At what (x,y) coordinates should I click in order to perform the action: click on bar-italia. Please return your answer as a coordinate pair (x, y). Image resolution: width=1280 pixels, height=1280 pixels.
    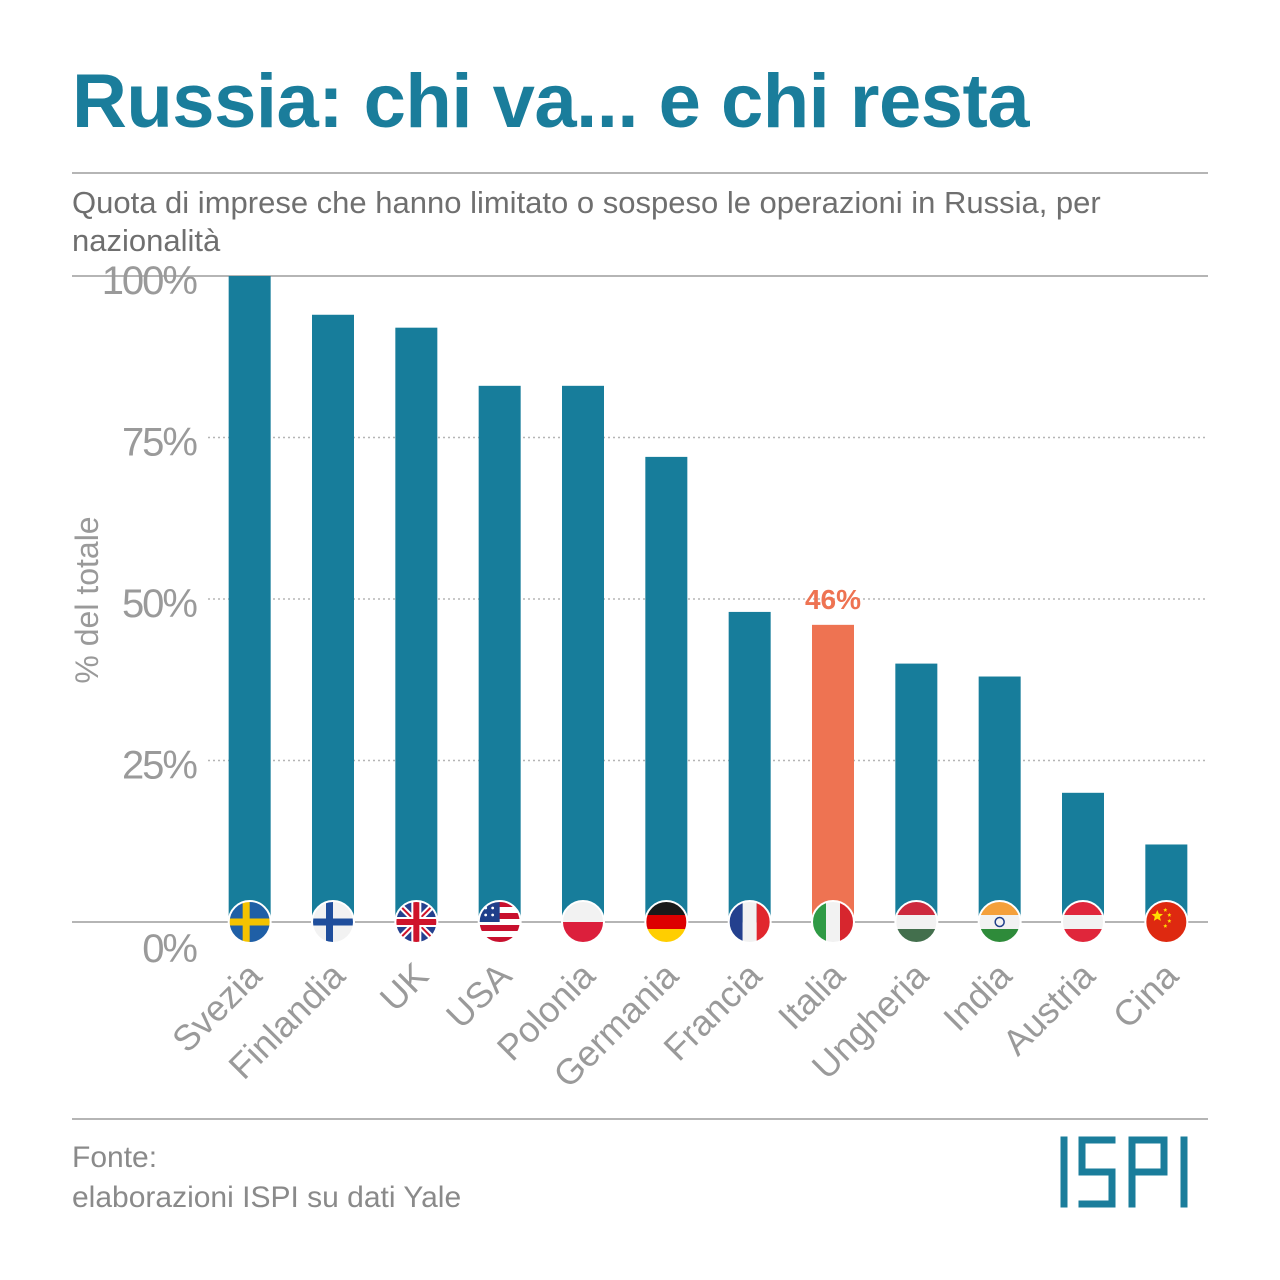
    Looking at the image, I should click on (833, 773).